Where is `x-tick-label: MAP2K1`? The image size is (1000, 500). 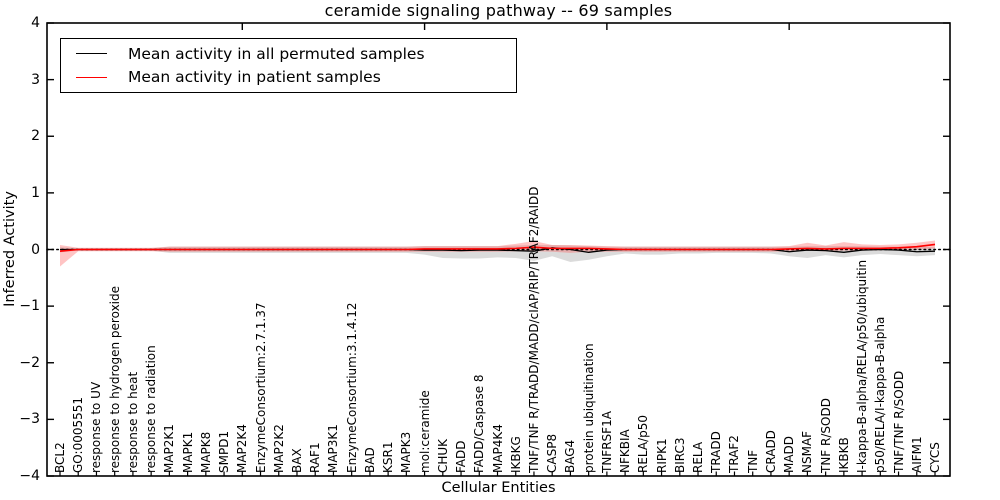 x-tick-label: MAP2K1 is located at coordinates (169, 448).